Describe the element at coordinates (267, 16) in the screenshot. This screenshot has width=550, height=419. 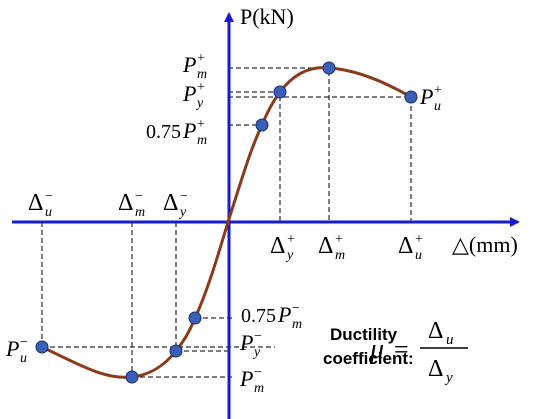
I see `y-axis-label: P(kN)` at that location.